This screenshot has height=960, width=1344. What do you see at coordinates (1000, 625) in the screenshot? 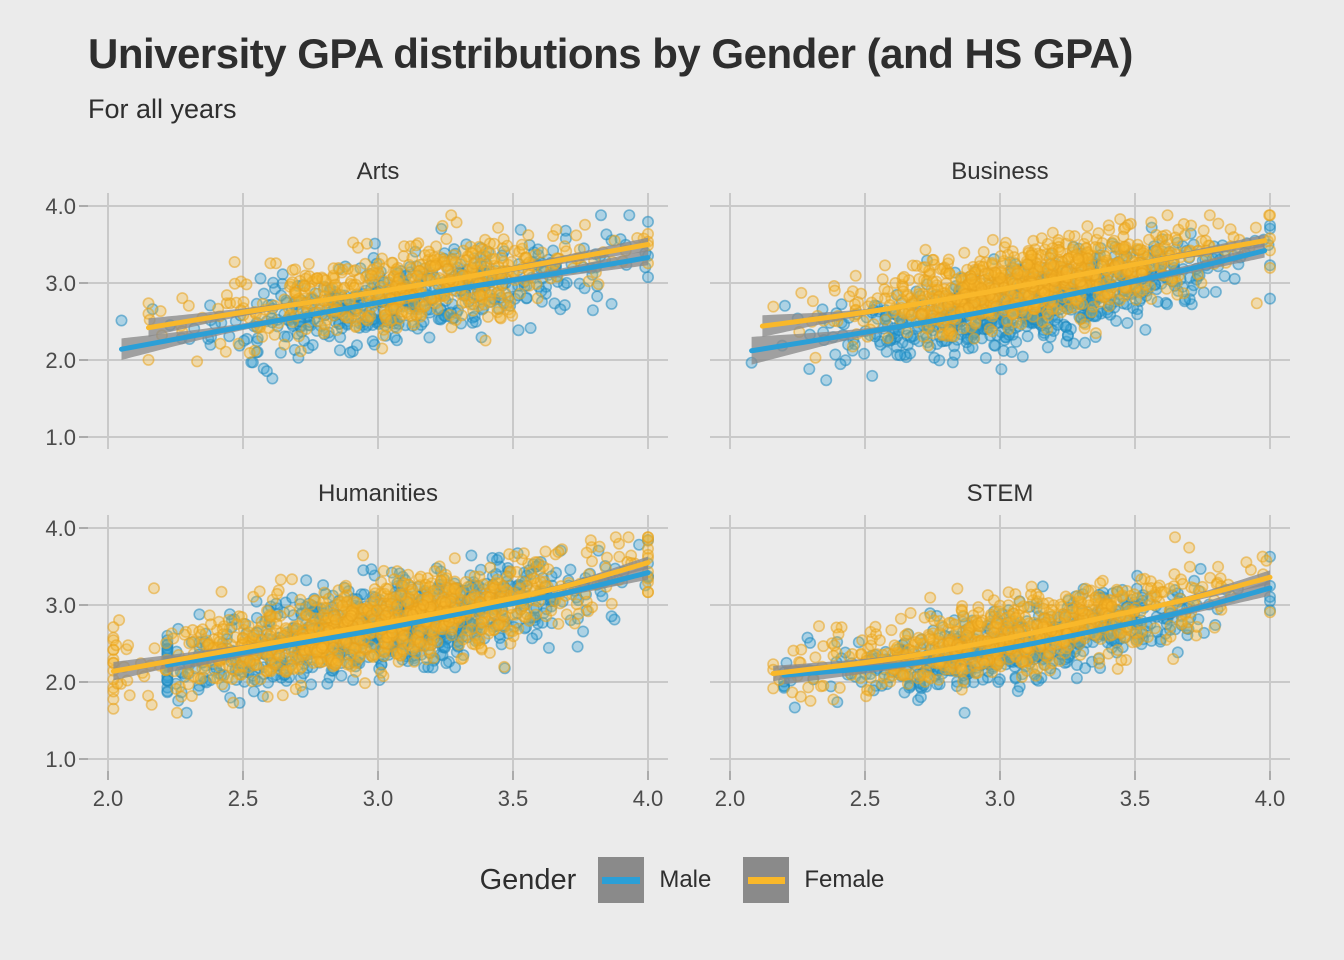
I see `facet-stem: STEM` at bounding box center [1000, 625].